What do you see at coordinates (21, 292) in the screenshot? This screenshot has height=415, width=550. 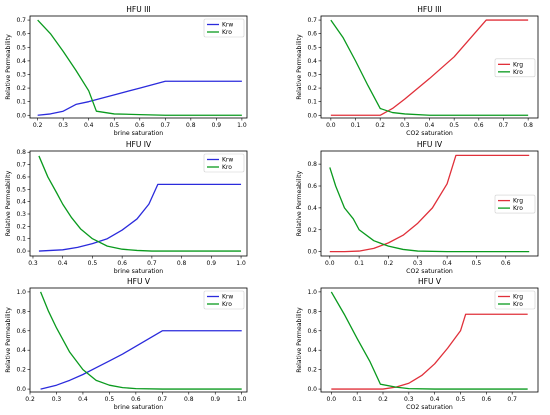 I see `y-tick-label: 1.0` at bounding box center [21, 292].